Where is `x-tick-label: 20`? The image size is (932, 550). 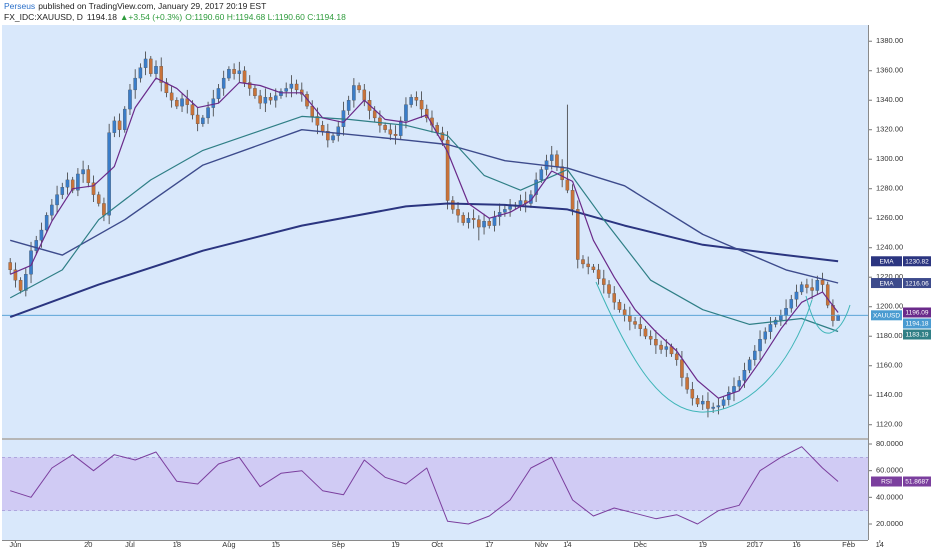
x-tick-label: 20 is located at coordinates (88, 544).